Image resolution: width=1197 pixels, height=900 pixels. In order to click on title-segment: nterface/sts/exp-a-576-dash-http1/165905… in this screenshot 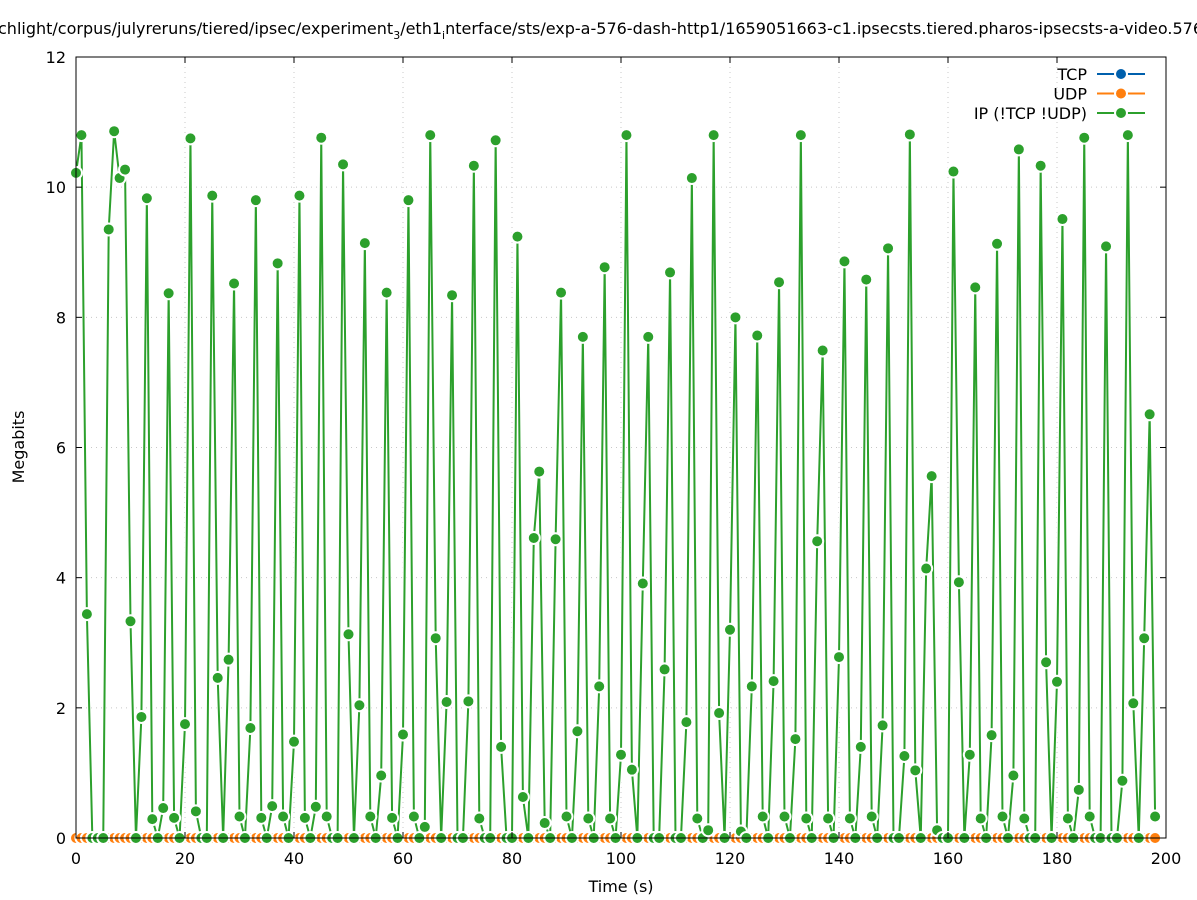, I will do `click(821, 28)`.